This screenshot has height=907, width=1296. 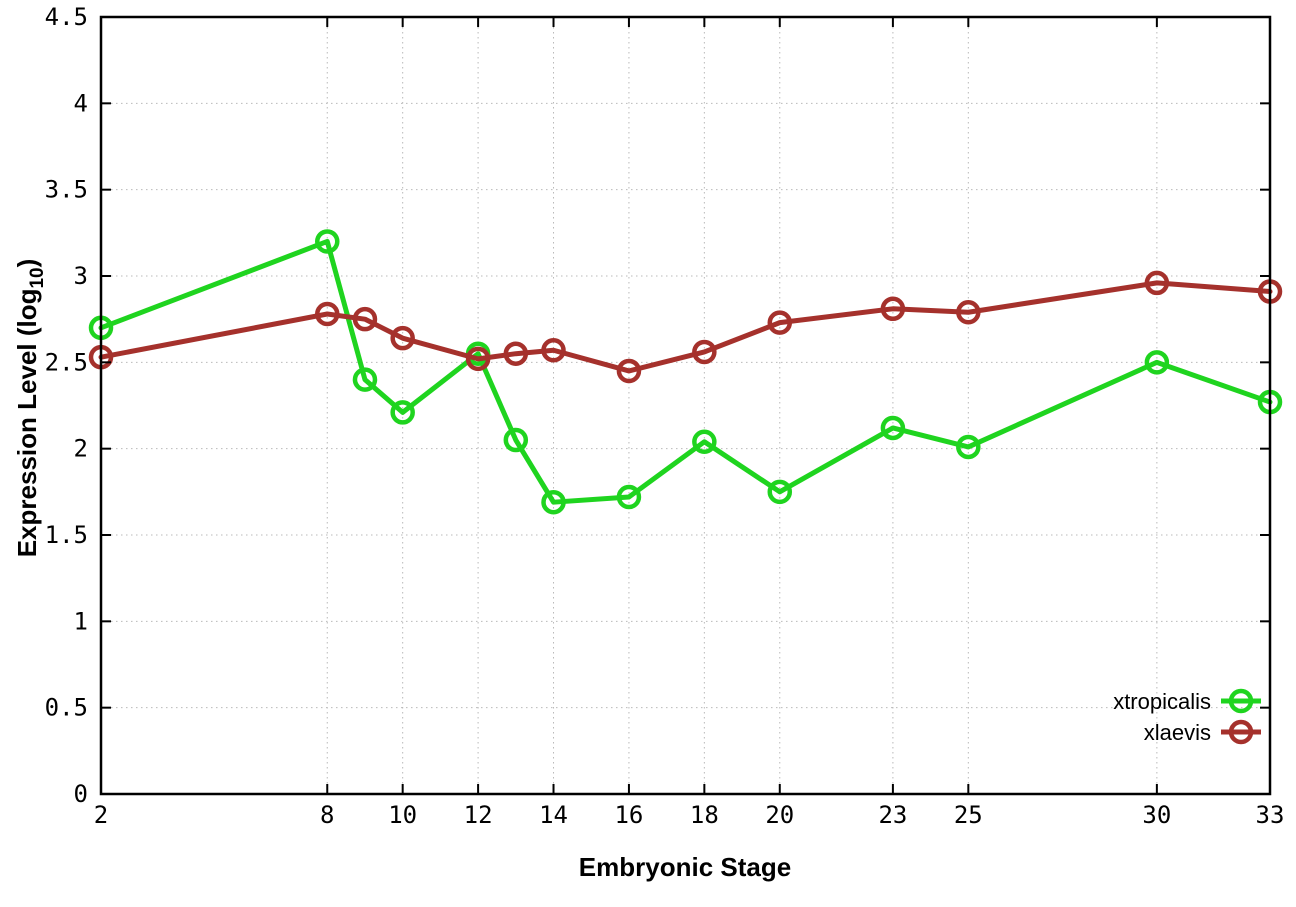 I want to click on legend-item-xlaevis: xlaevis, so click(x=1202, y=732).